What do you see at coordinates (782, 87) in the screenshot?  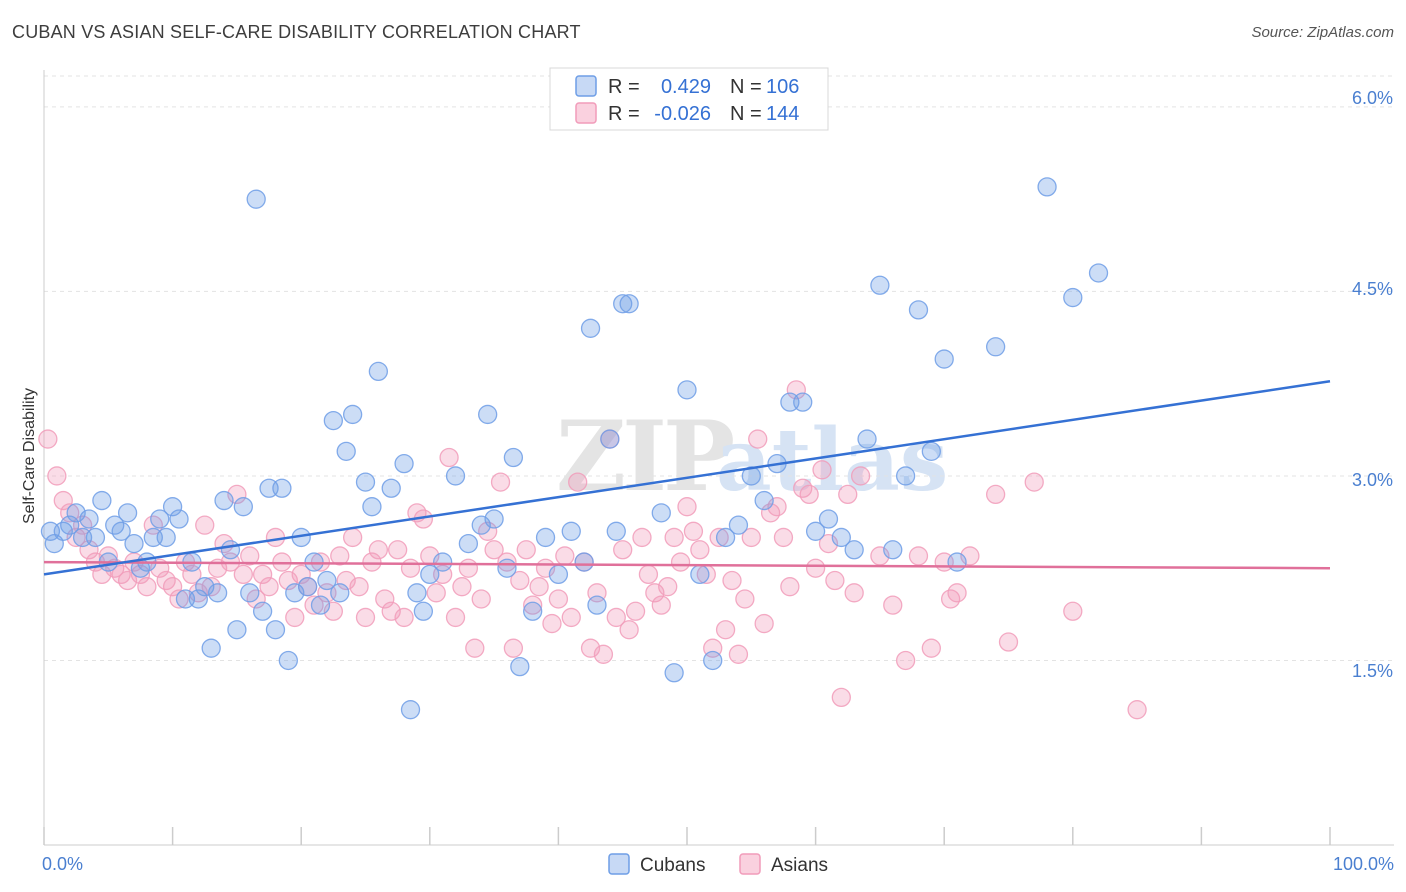 I see `legend-n-value-cubans: 106` at bounding box center [782, 87].